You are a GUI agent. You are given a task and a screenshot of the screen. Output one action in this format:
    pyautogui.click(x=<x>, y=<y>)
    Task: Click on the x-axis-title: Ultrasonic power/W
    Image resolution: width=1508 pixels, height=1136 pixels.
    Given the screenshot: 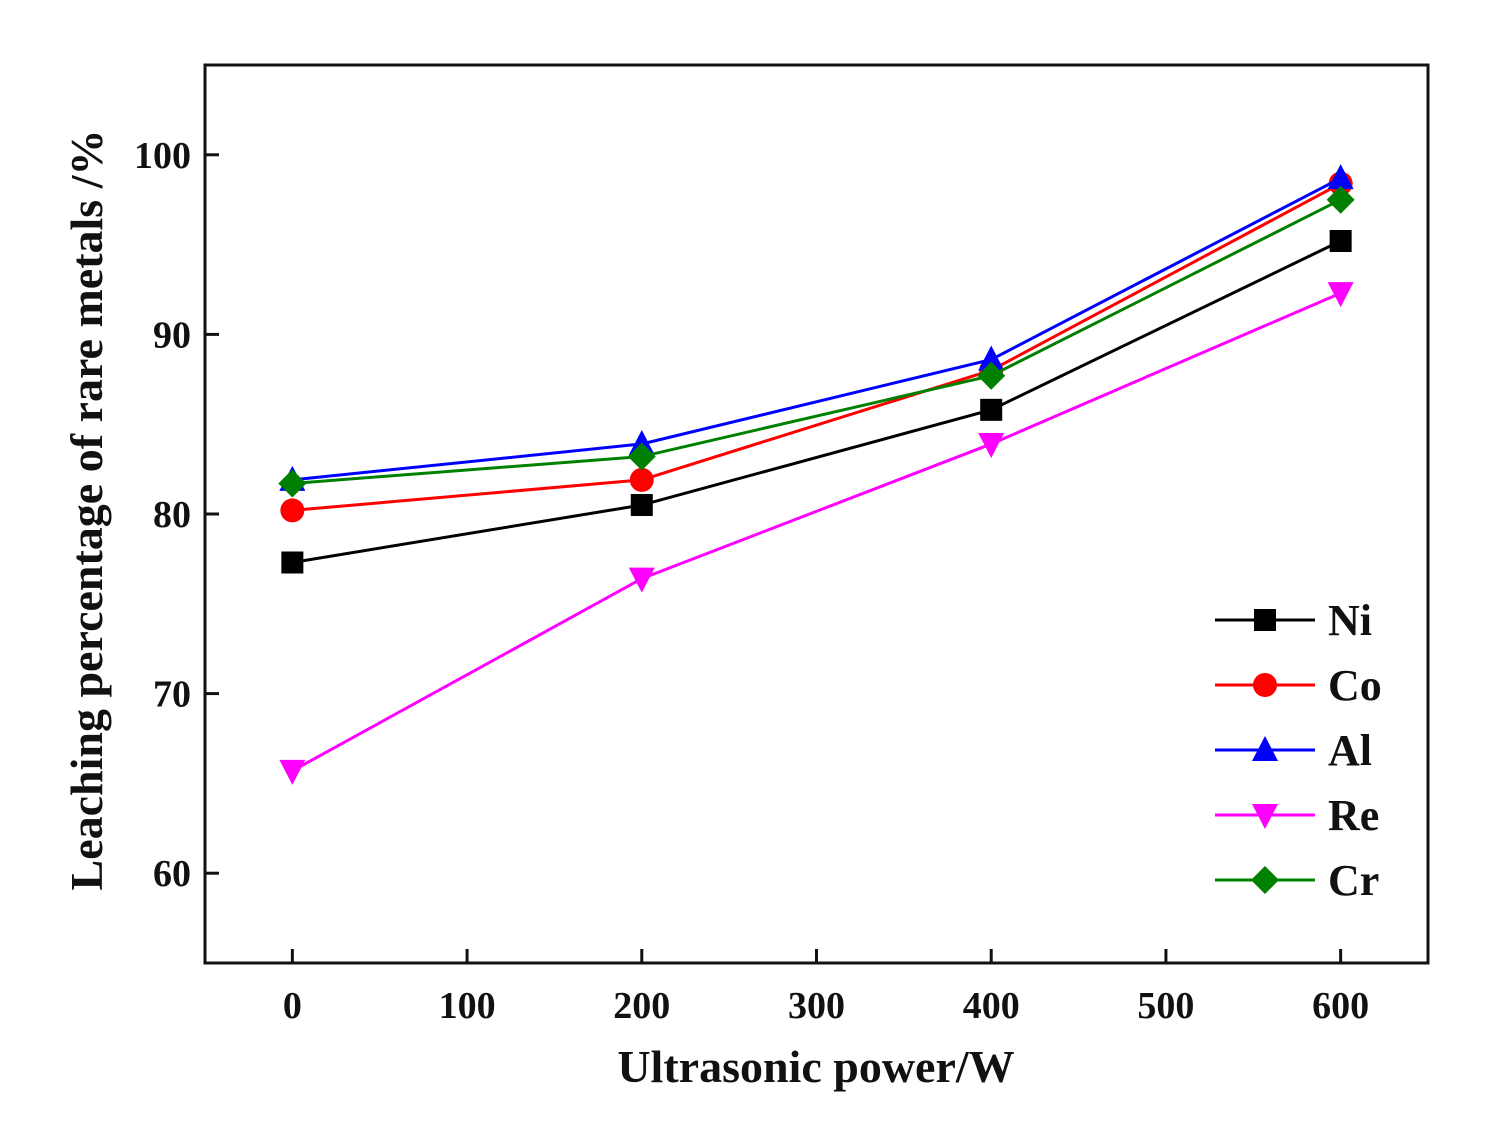 What is the action you would take?
    pyautogui.click(x=815, y=1066)
    